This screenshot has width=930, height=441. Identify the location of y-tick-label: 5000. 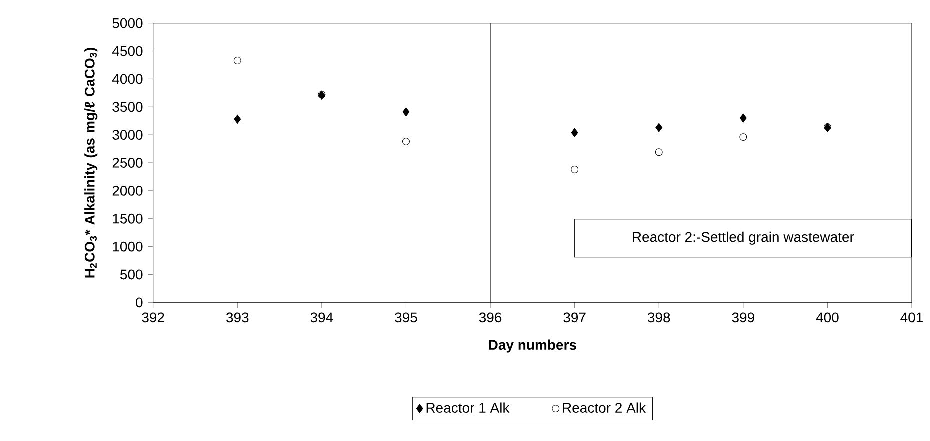
(127, 23).